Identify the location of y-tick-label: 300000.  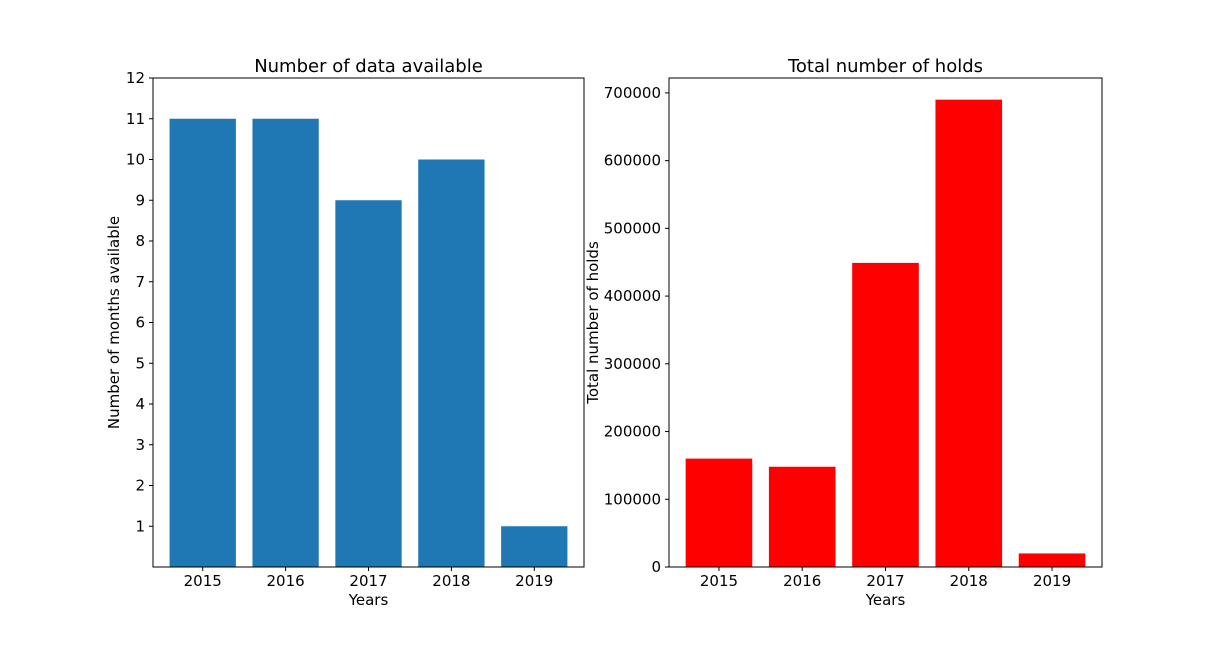
(632, 364).